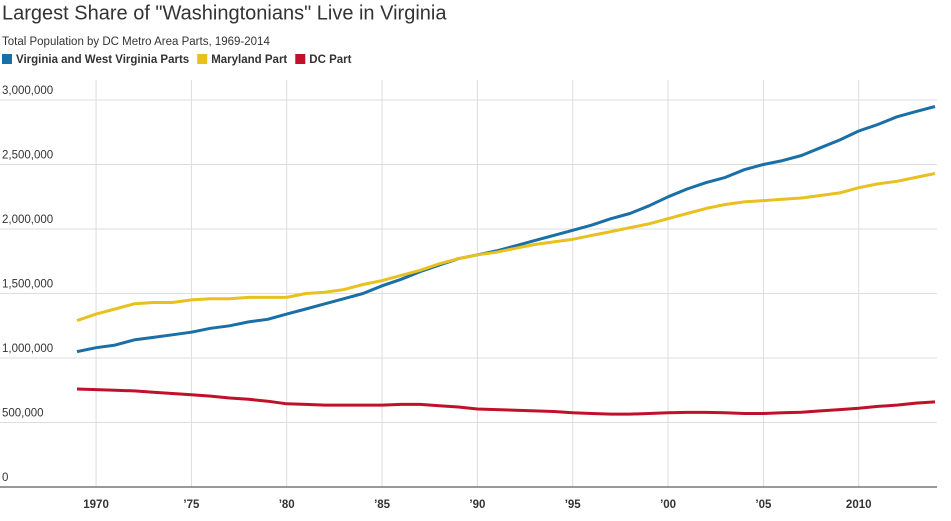 The image size is (951, 521). I want to click on y-tick-label: 1,000,000, so click(27, 349).